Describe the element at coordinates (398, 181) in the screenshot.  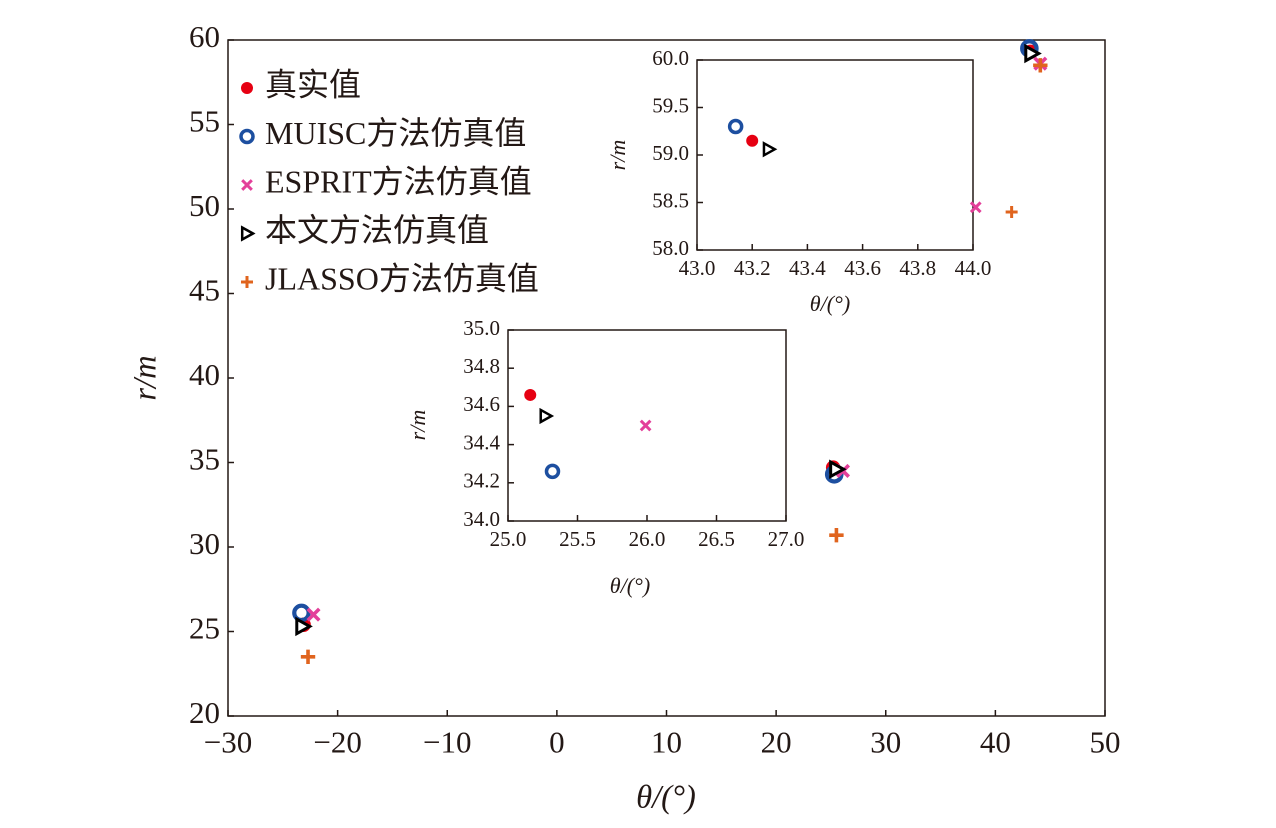
I see `legend-label: ESPRIT方法仿真值` at that location.